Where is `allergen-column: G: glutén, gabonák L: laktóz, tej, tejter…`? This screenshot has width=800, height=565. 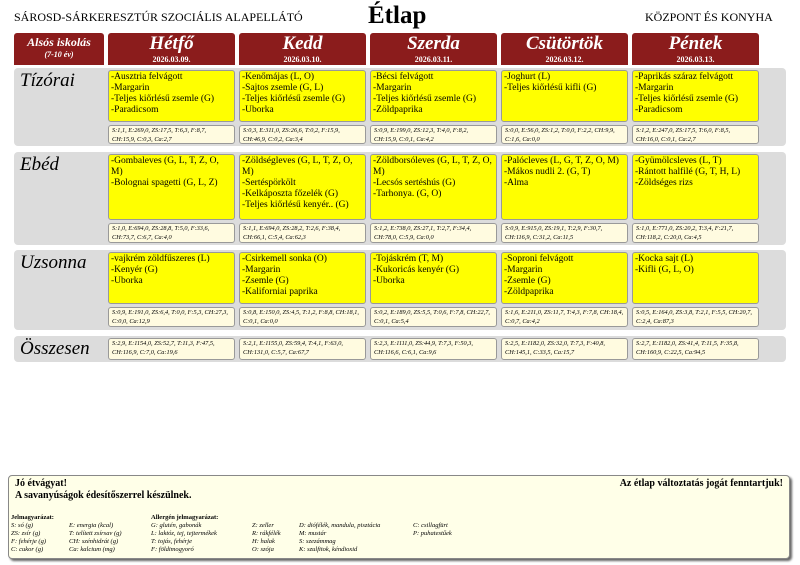
allergen-column: G: glutén, gabonák L: laktóz, tej, tejter… is located at coordinates (184, 538).